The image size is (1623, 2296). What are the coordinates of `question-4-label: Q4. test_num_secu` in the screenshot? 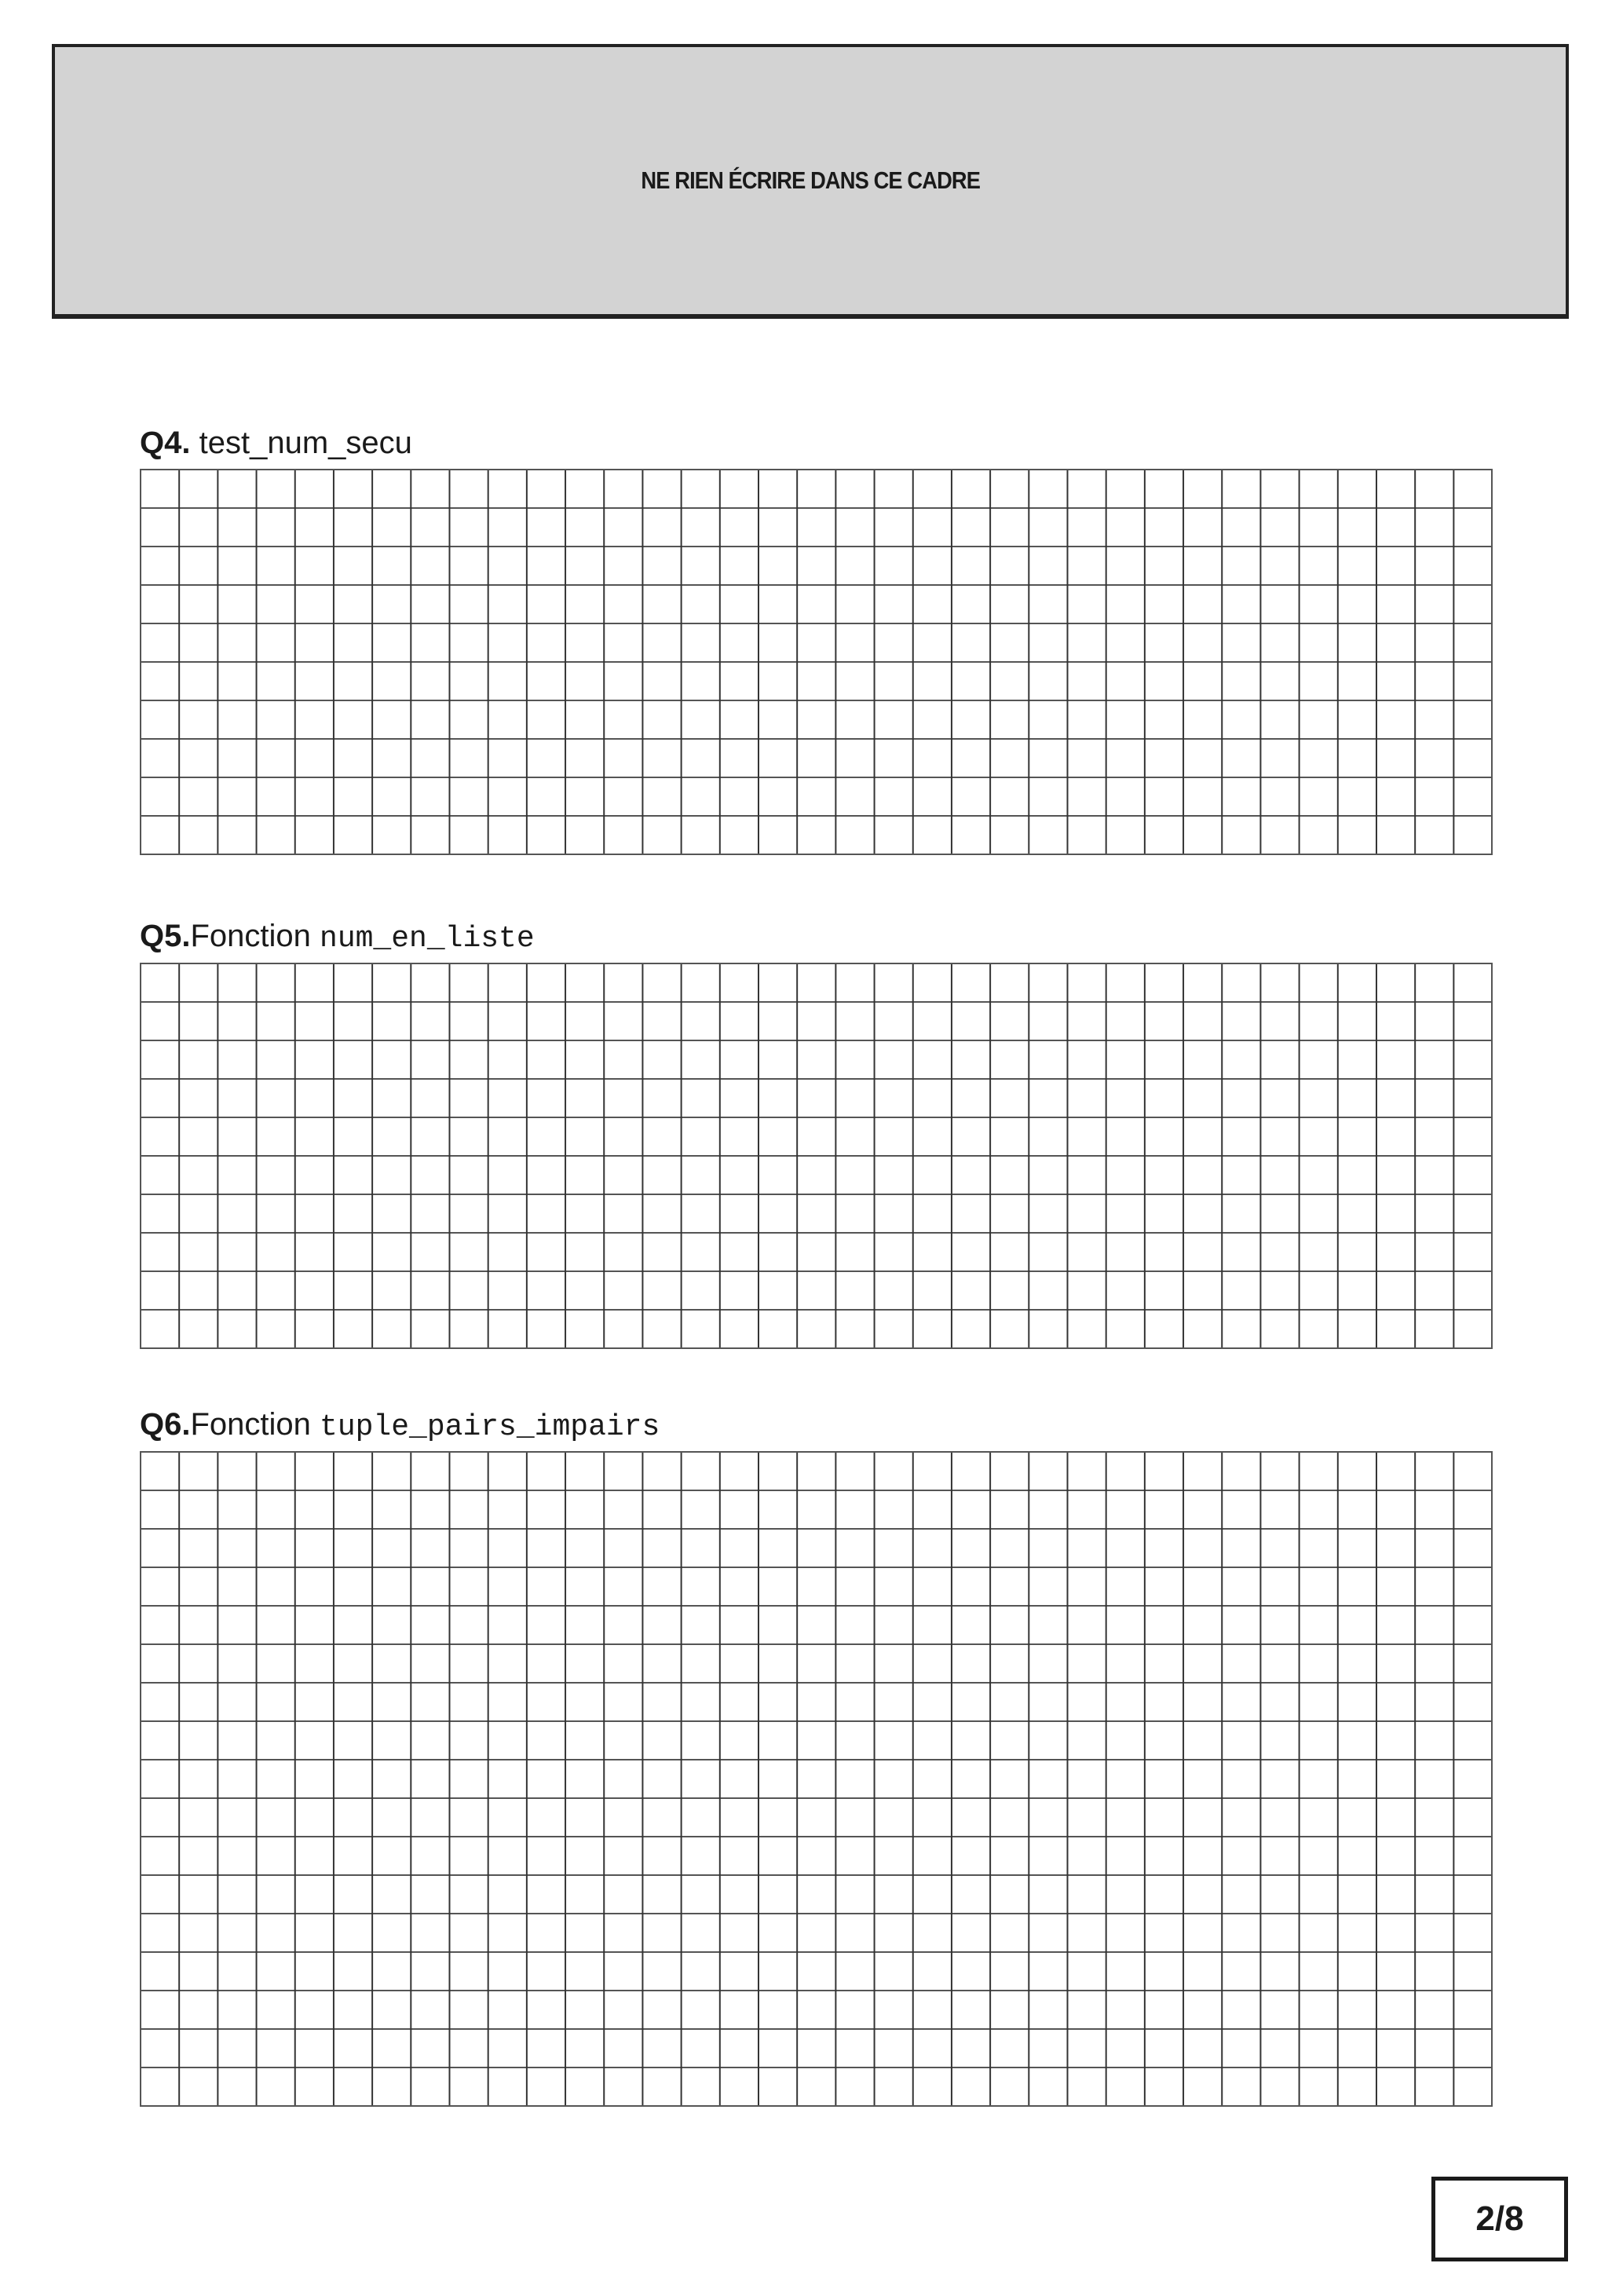 It's located at (276, 443).